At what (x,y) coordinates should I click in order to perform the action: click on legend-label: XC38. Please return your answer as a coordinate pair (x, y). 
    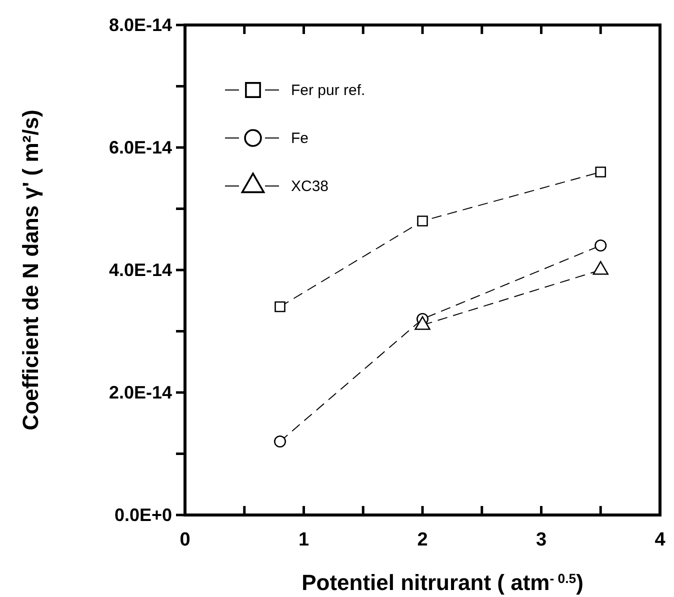
    Looking at the image, I should click on (310, 186).